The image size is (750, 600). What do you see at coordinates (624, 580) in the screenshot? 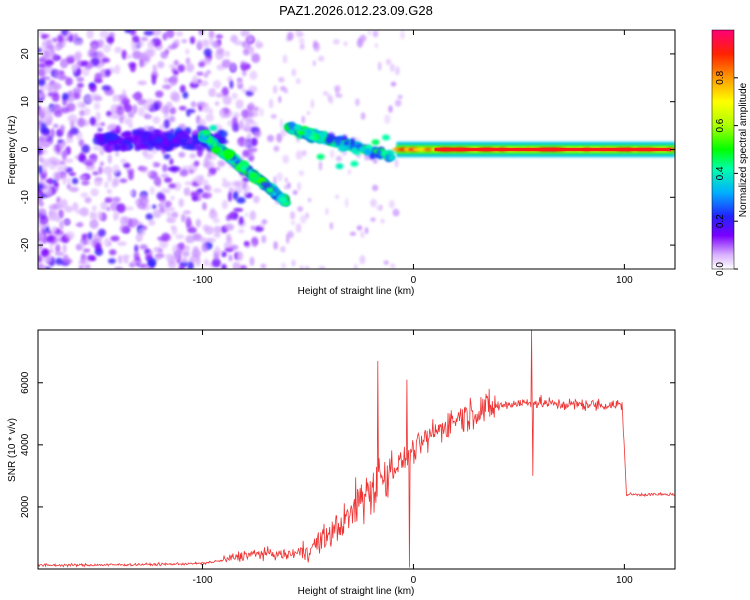
I see `x-tick-label: 100` at bounding box center [624, 580].